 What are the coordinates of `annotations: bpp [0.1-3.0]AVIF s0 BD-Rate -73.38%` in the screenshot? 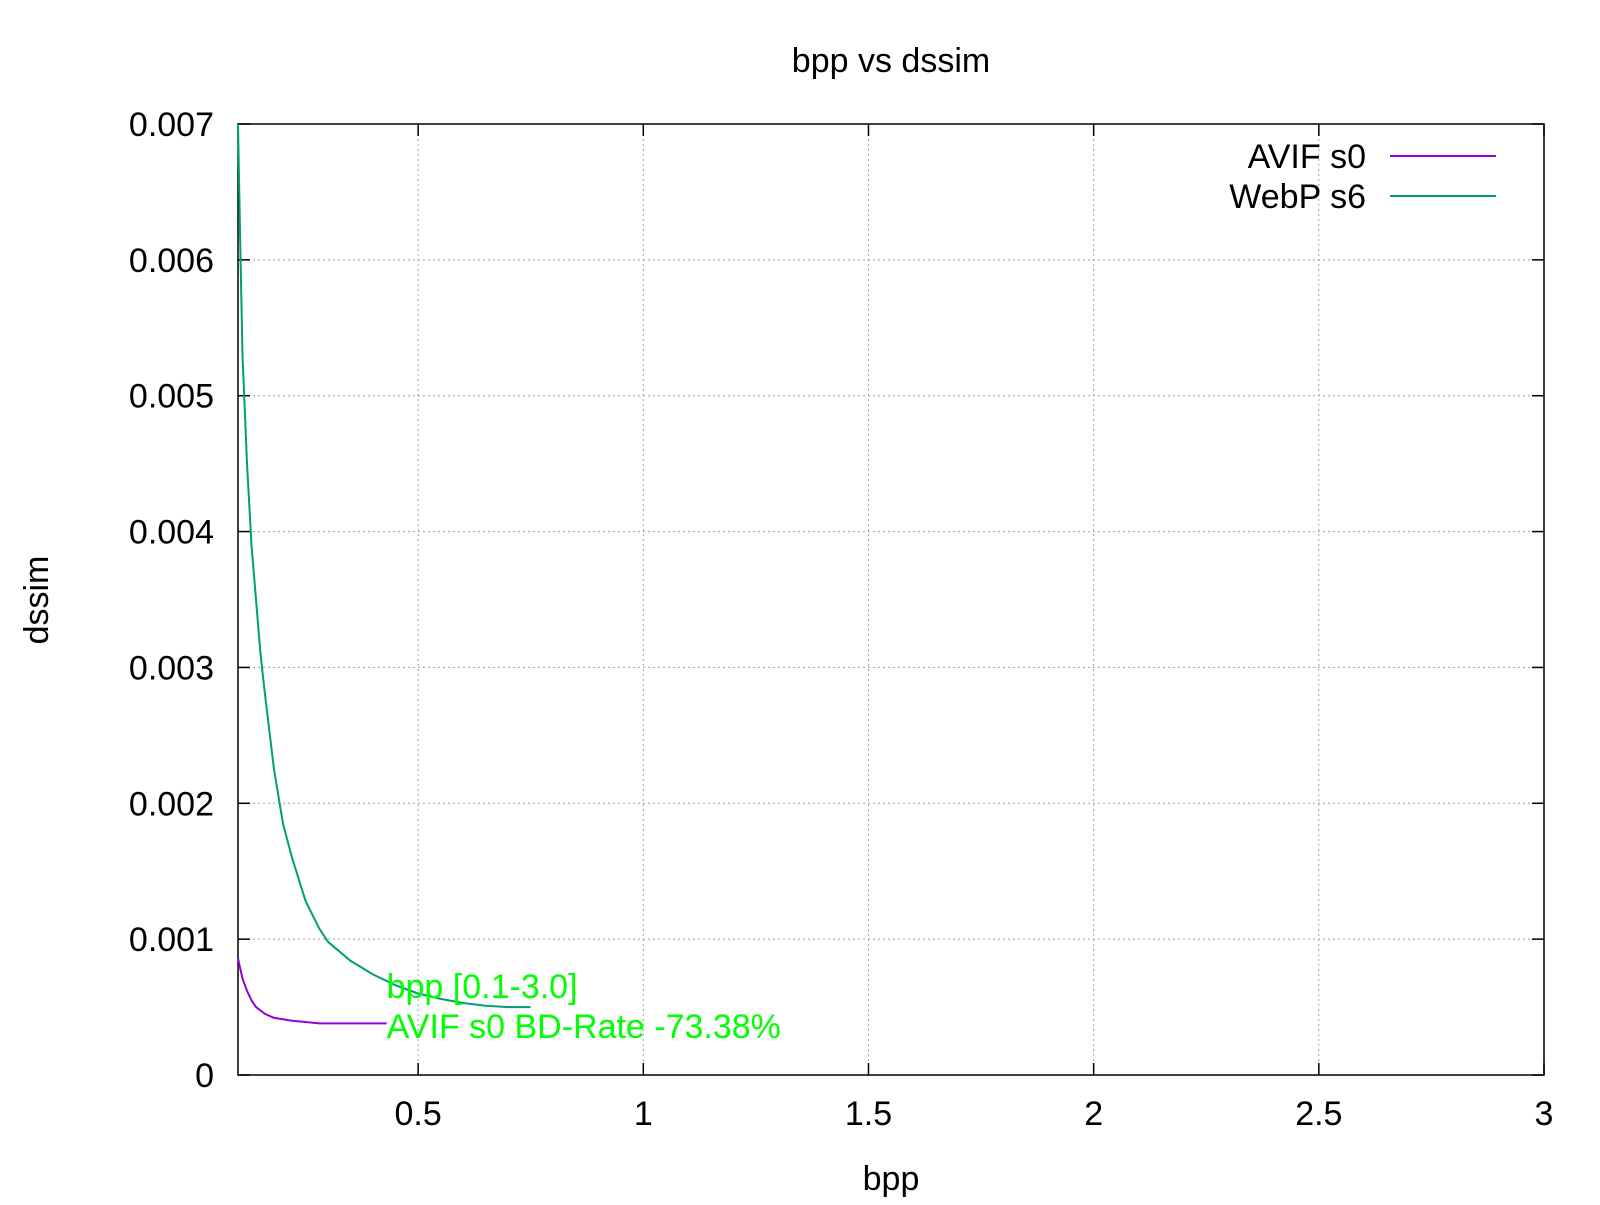 It's located at (584, 1007).